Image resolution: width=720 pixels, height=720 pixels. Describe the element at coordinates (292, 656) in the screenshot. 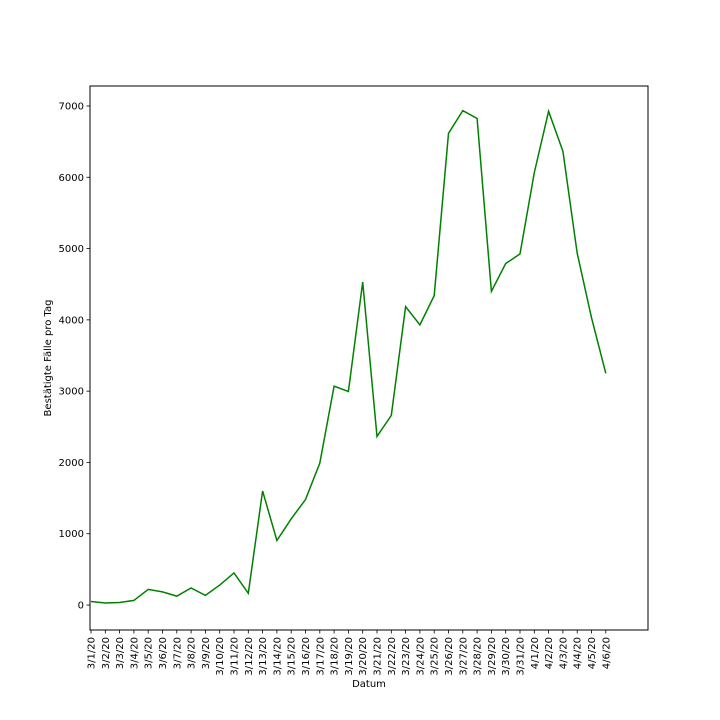

I see `x-tick-label: 3/15/20` at that location.